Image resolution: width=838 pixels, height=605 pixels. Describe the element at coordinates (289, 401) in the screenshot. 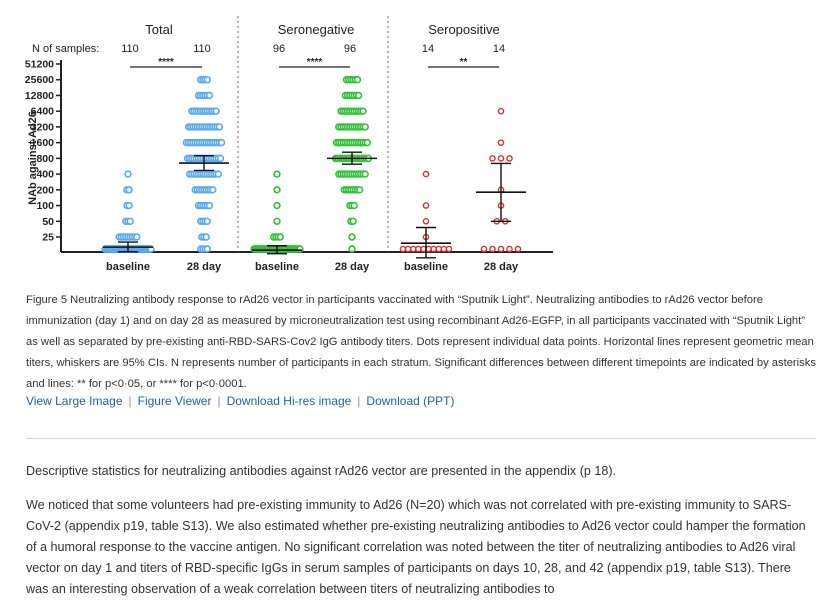

I see `download-hires-link: Download Hi-res image` at that location.